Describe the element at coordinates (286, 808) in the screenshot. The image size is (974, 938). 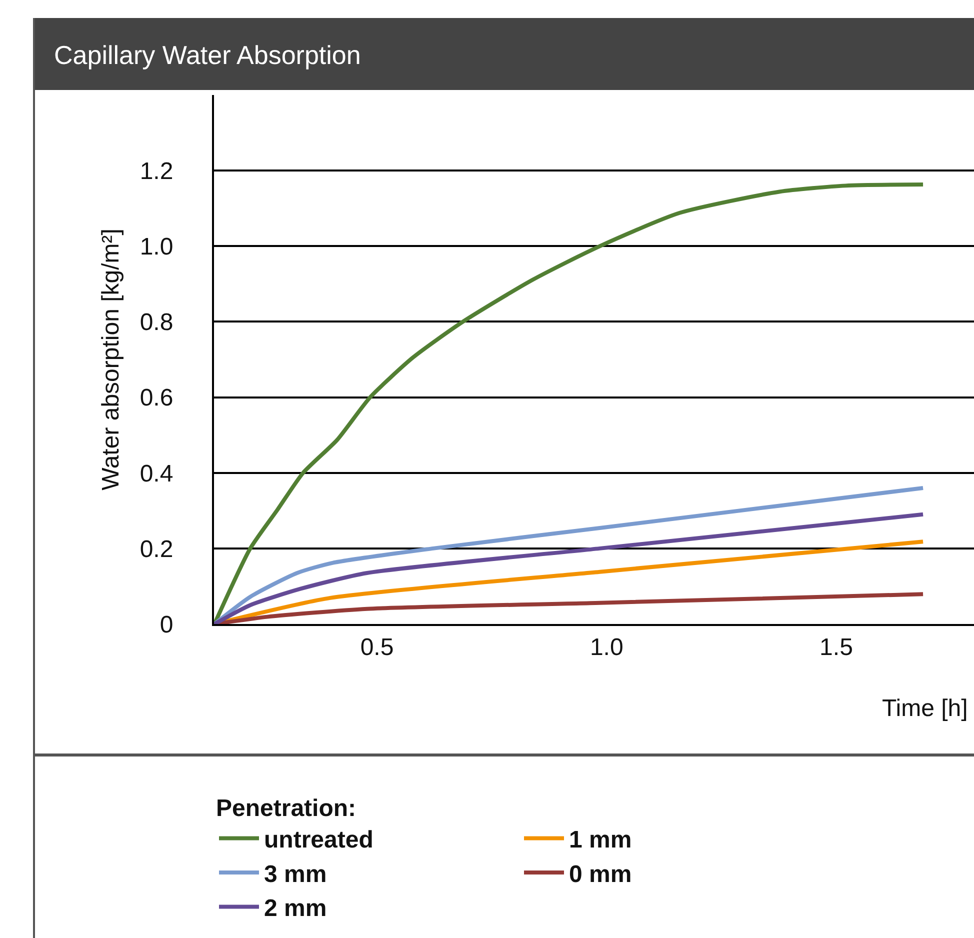
I see `legend-title: Penetration:` at that location.